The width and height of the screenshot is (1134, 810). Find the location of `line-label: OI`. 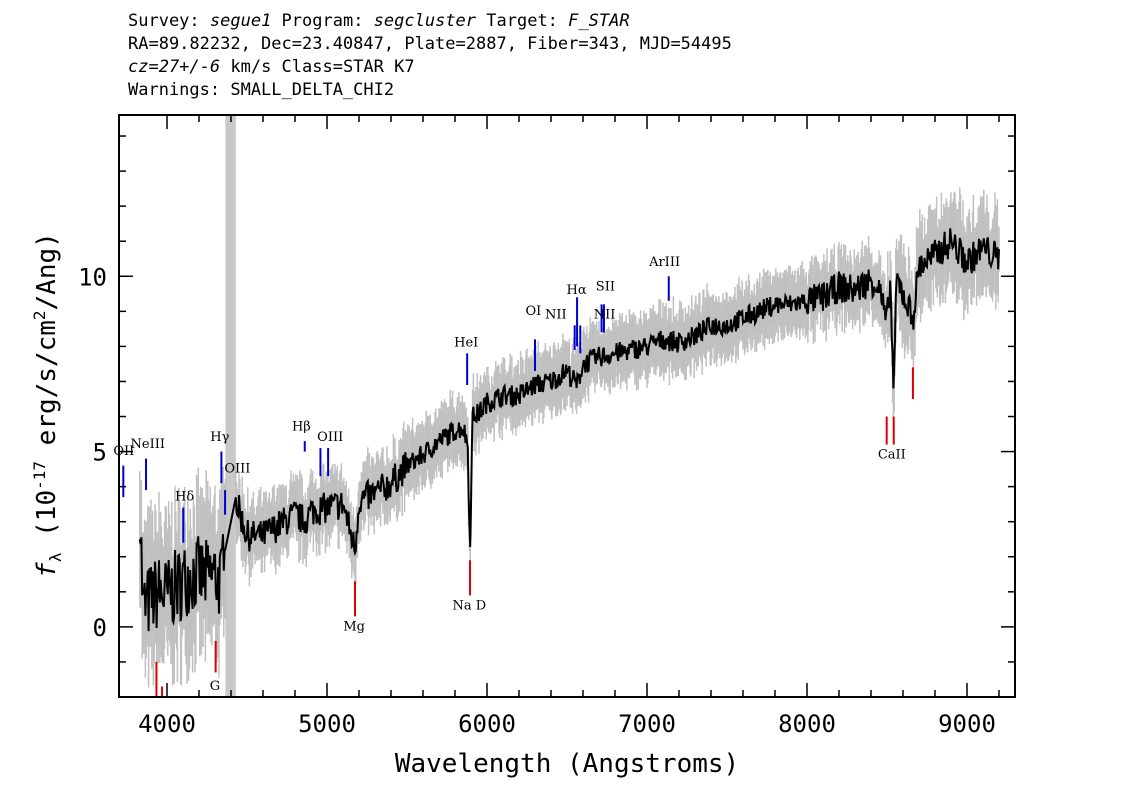

line-label: OI is located at coordinates (534, 311).